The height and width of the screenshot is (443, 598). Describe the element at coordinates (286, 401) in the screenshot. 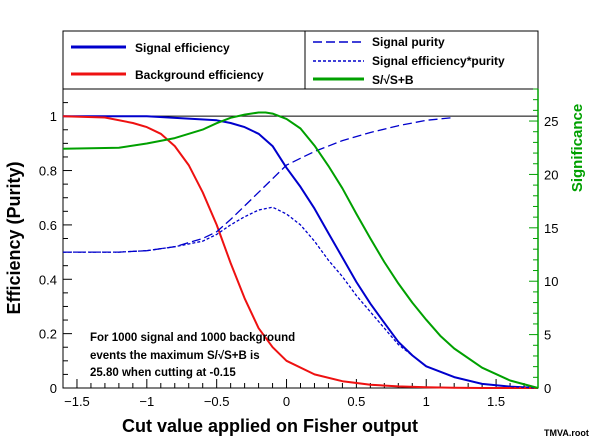

I see `x-tick-label: 0` at that location.